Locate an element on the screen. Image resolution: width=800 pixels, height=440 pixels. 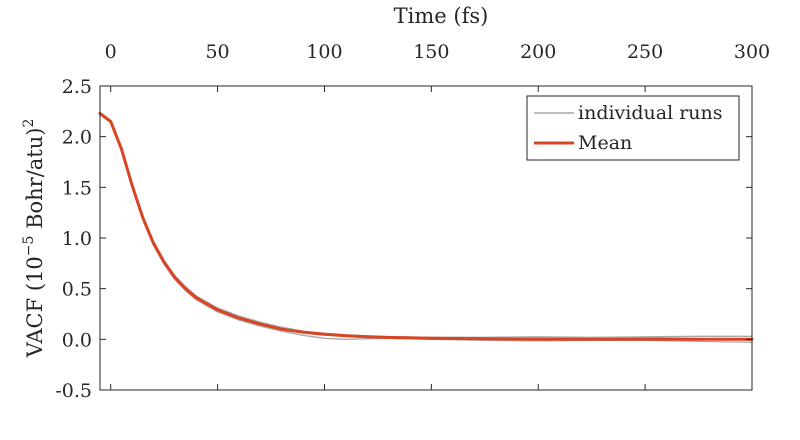
y-tick-label-1: 0.0 is located at coordinates (77, 340).